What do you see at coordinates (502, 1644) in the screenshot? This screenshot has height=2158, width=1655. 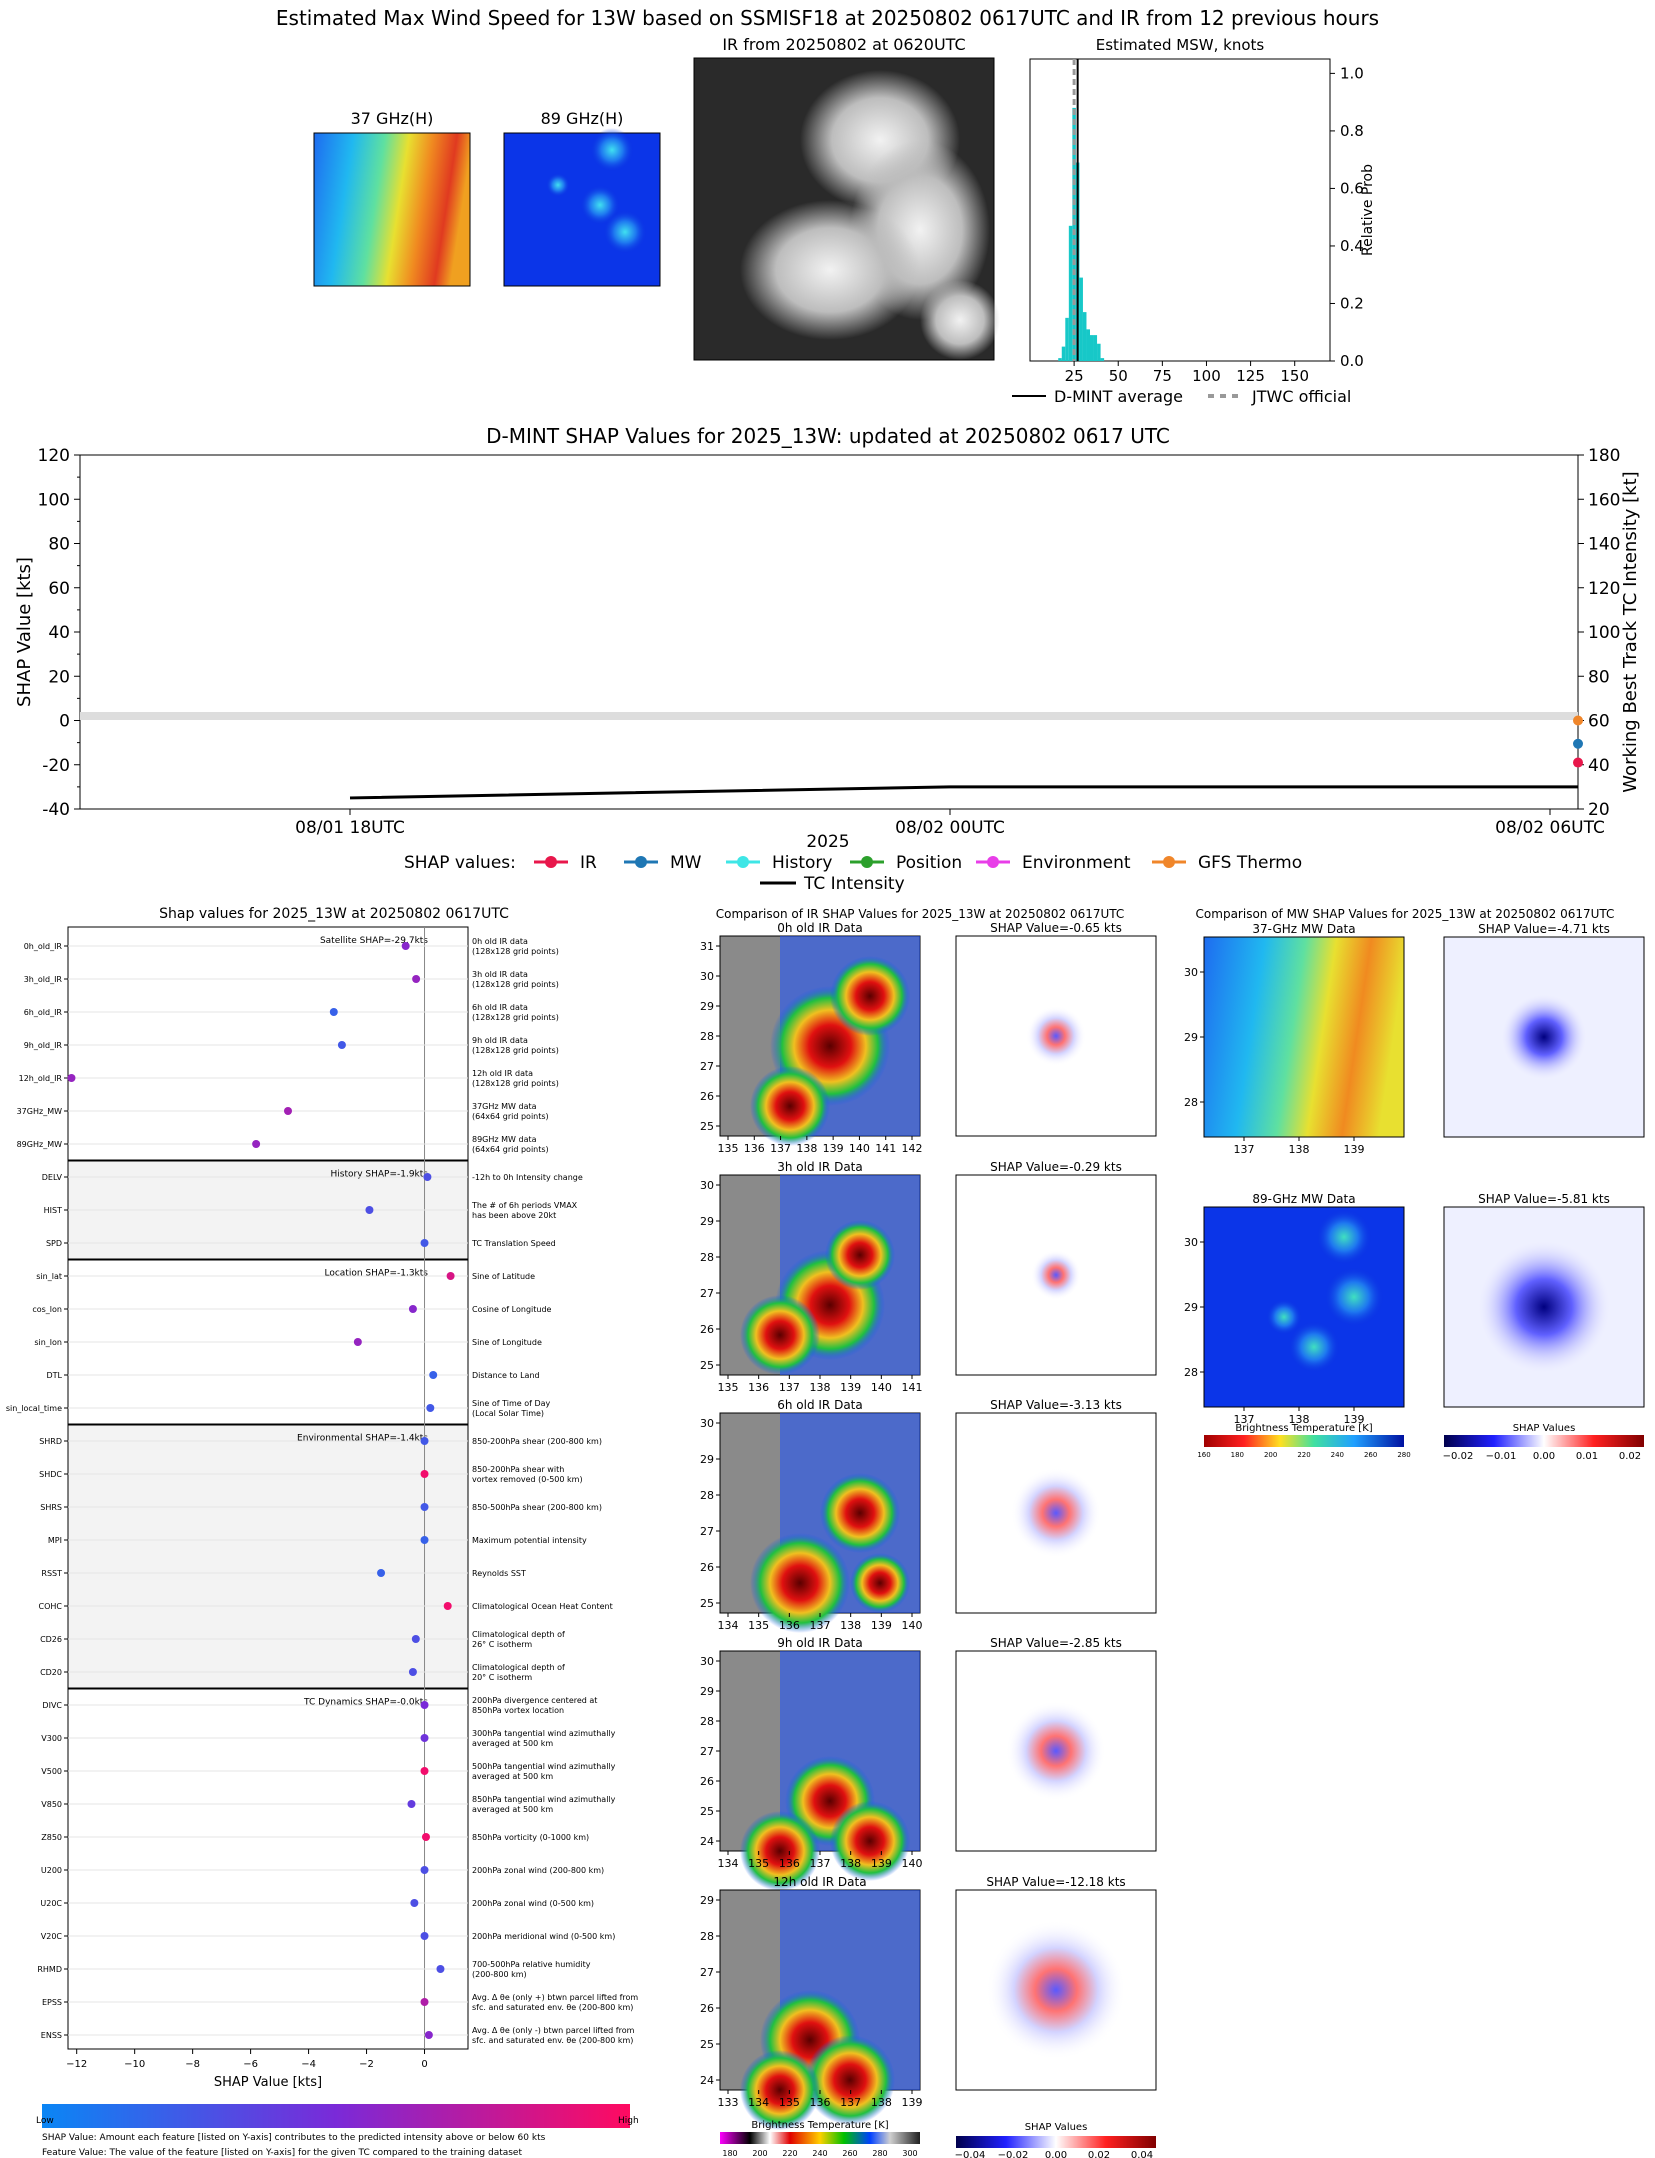 I see `feature-description: 26° C isotherm` at bounding box center [502, 1644].